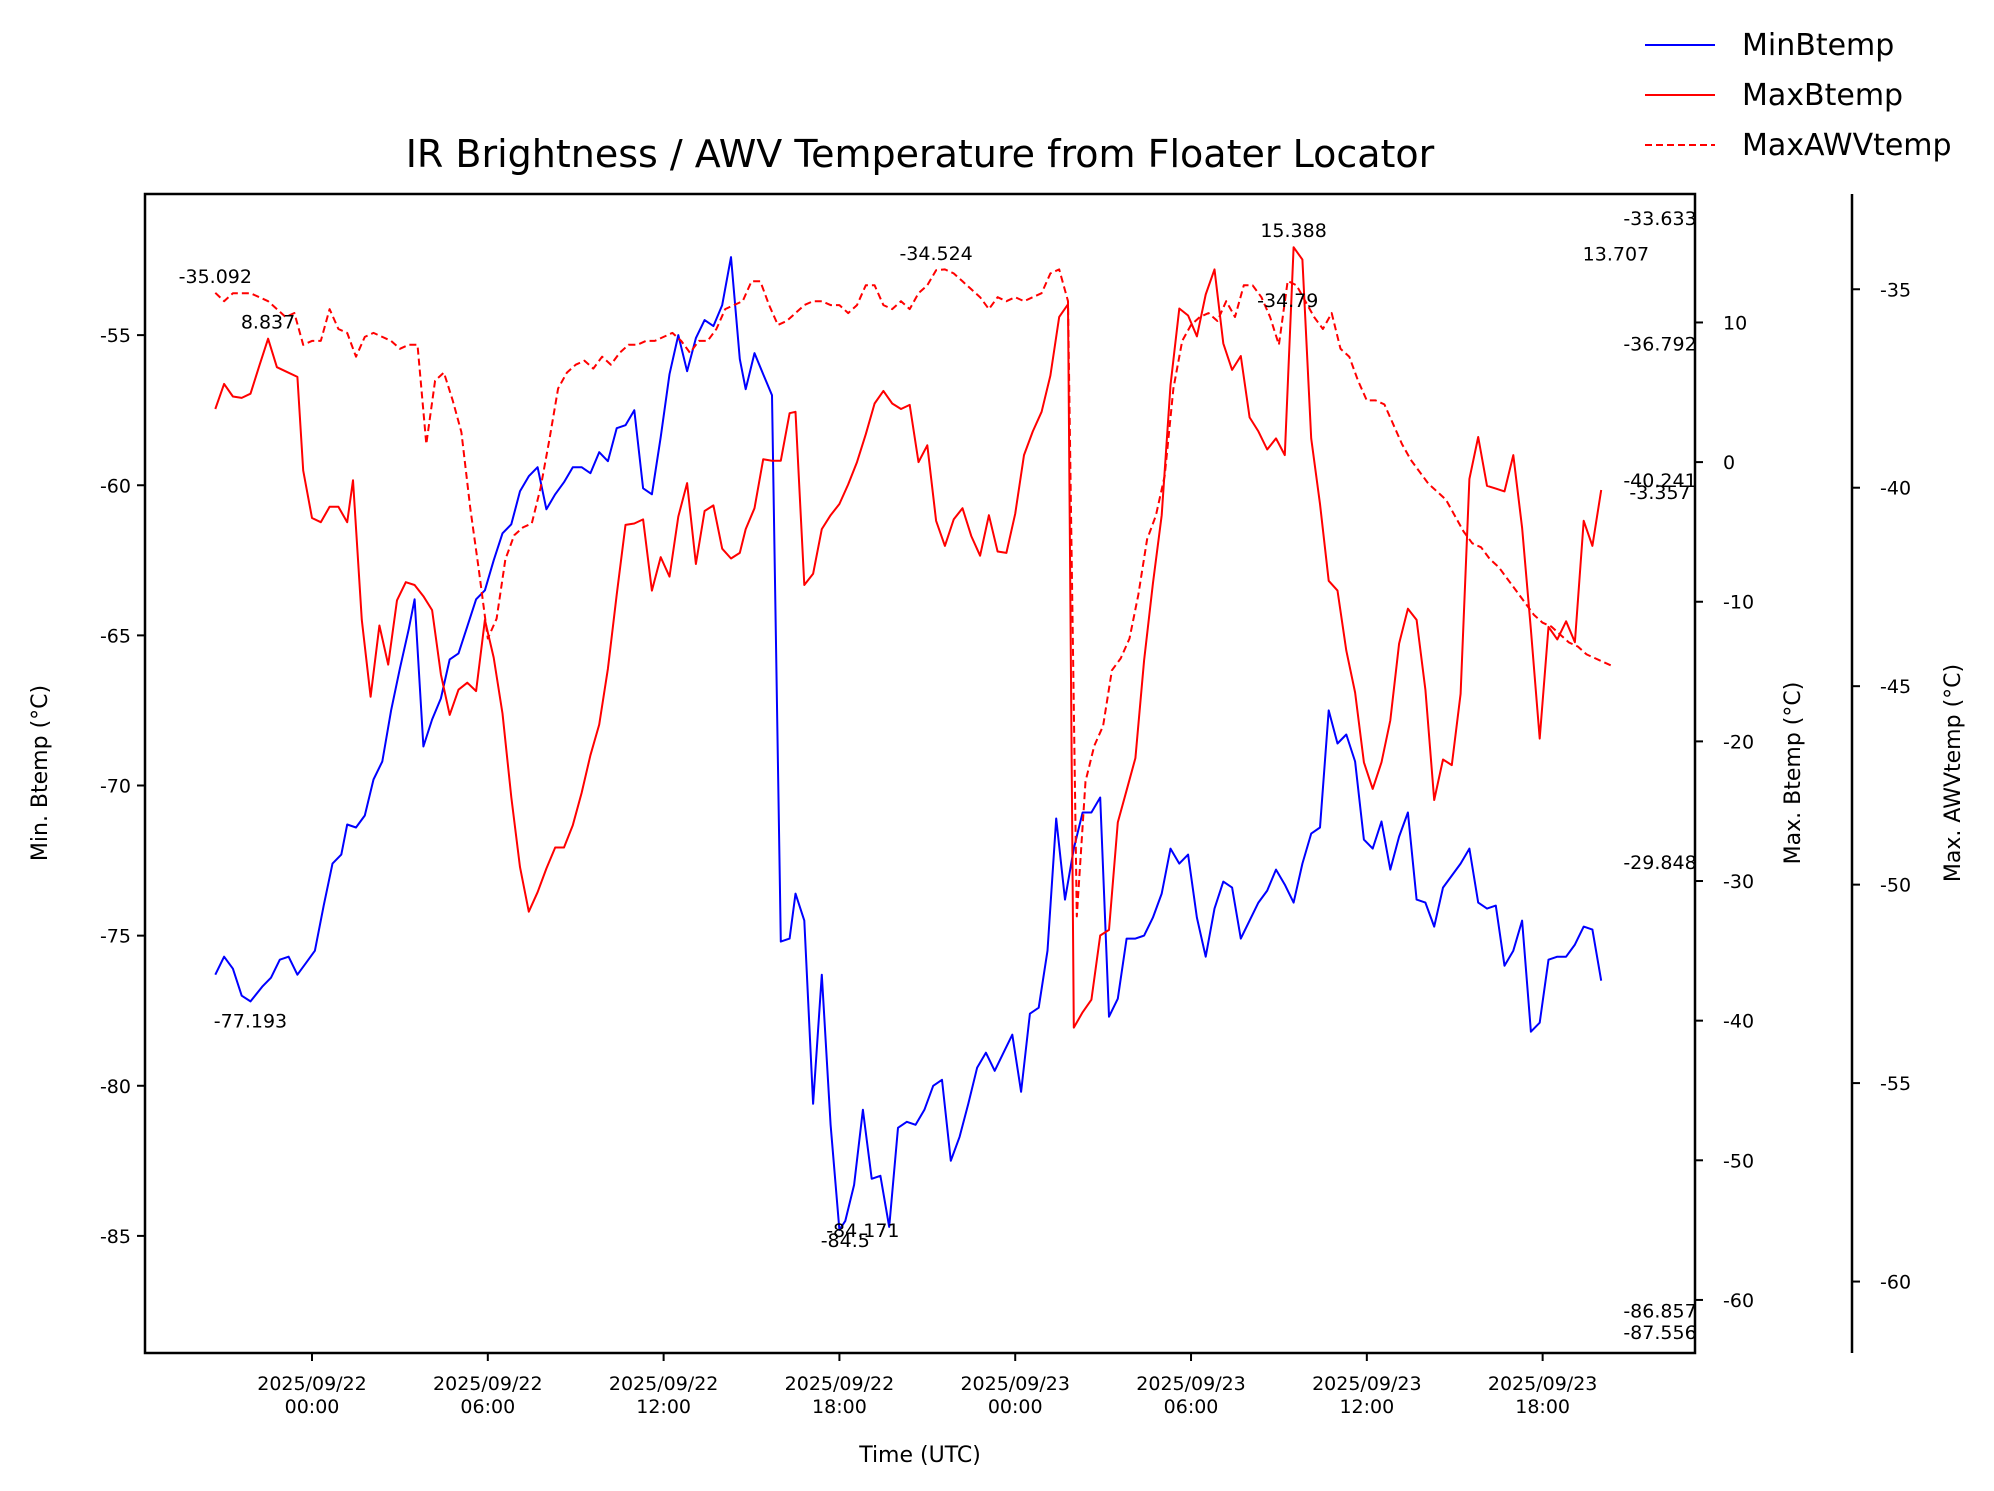 The image size is (1994, 1491). Describe the element at coordinates (115, 486) in the screenshot. I see `y-tick-label-left: -60` at that location.